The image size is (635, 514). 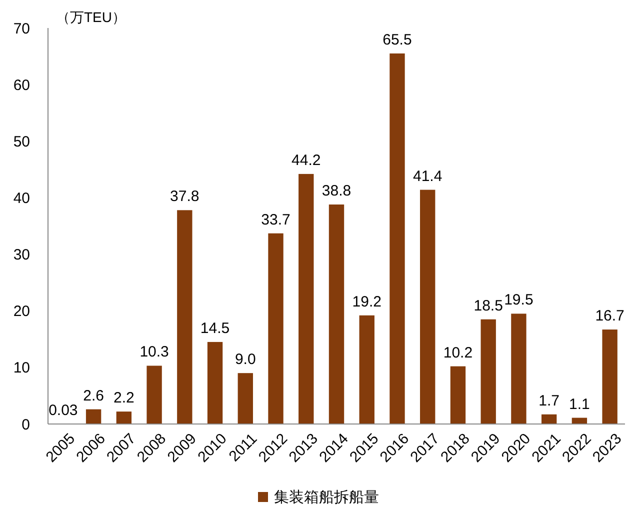 I want to click on y-tick-label: 60, so click(x=21, y=85).